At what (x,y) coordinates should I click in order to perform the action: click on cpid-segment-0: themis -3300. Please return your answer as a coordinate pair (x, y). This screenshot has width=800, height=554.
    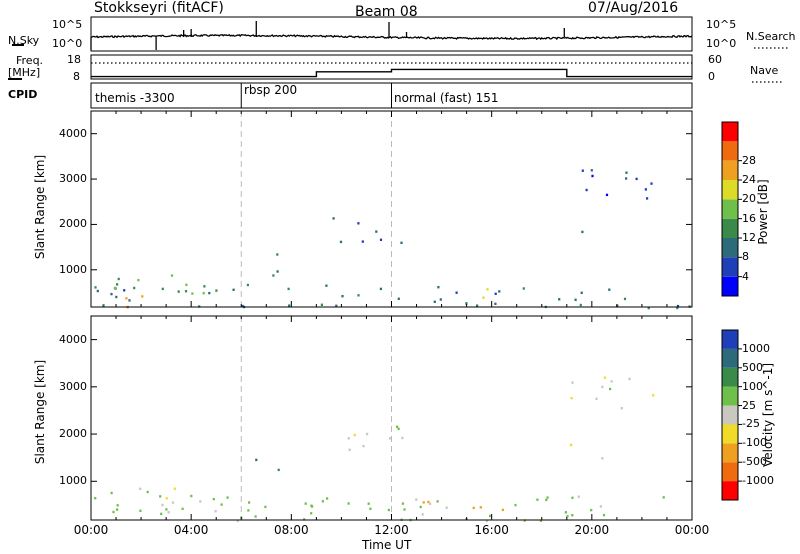
    Looking at the image, I should click on (135, 98).